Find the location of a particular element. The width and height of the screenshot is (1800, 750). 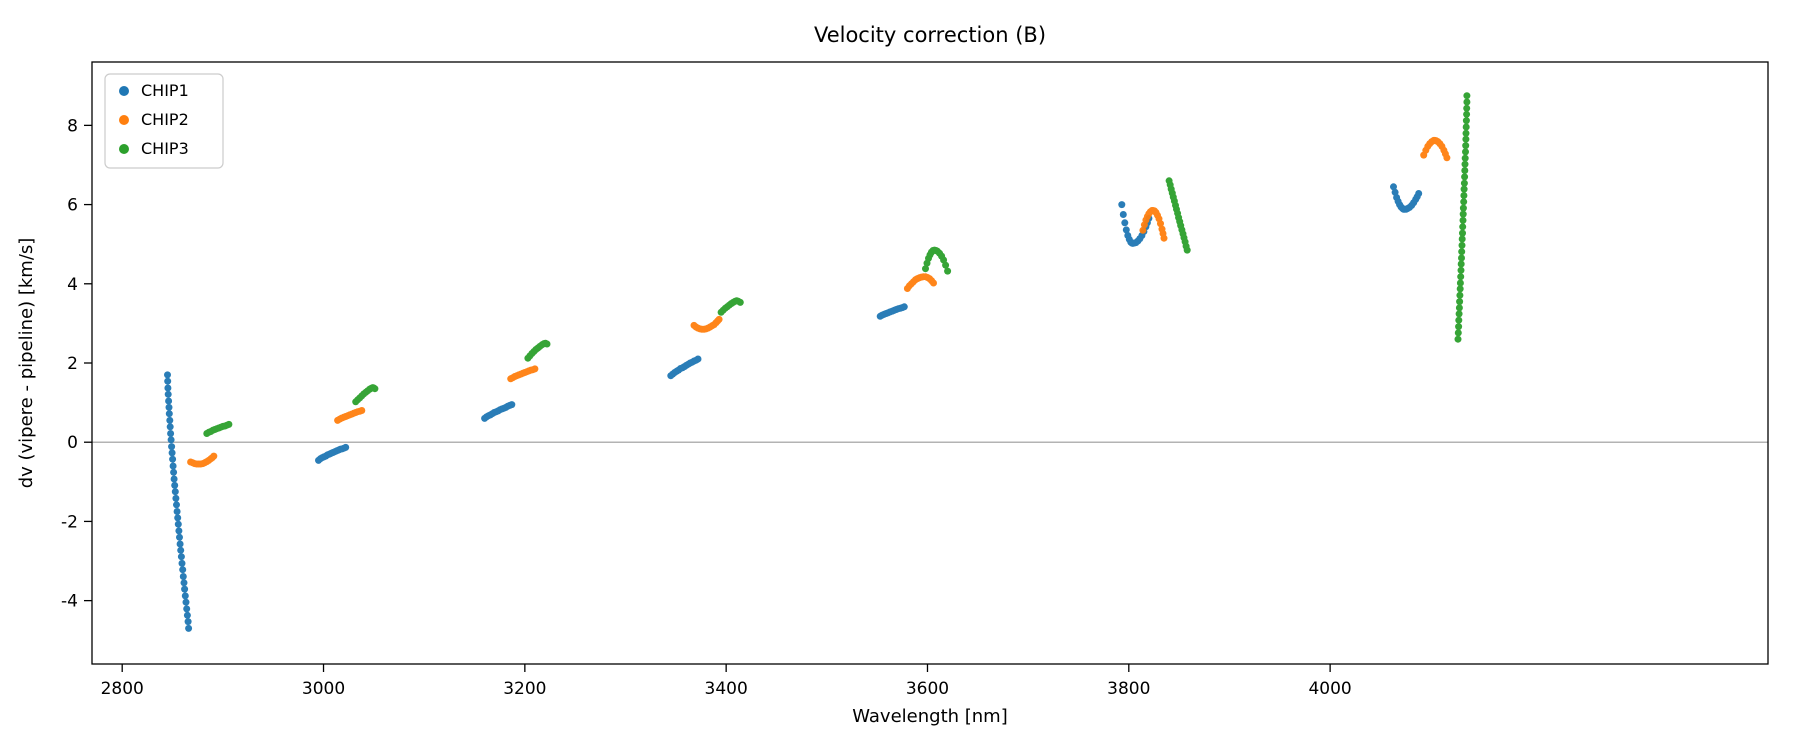

x-tick-label: 3400 is located at coordinates (726, 689).